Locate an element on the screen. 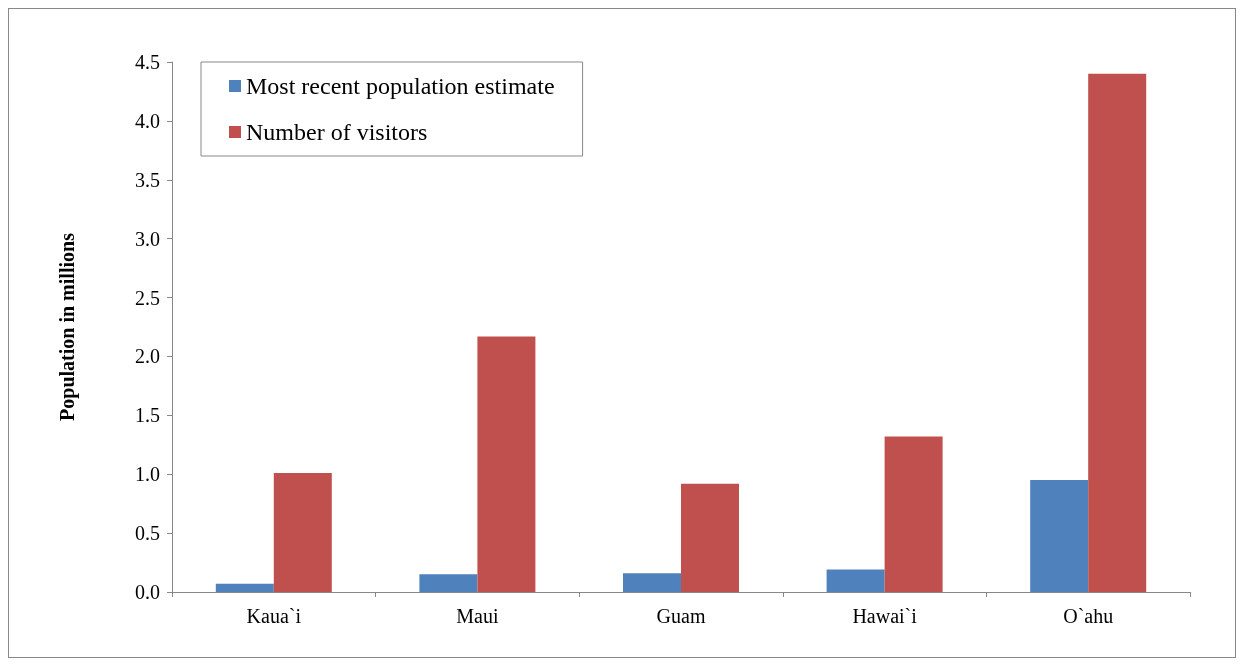 The width and height of the screenshot is (1244, 666). y-tick-label: 3.0 is located at coordinates (147, 238).